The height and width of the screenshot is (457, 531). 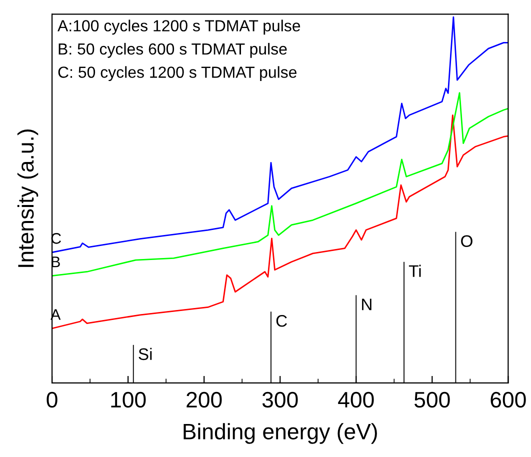 What do you see at coordinates (367, 304) in the screenshot?
I see `annotation: N` at bounding box center [367, 304].